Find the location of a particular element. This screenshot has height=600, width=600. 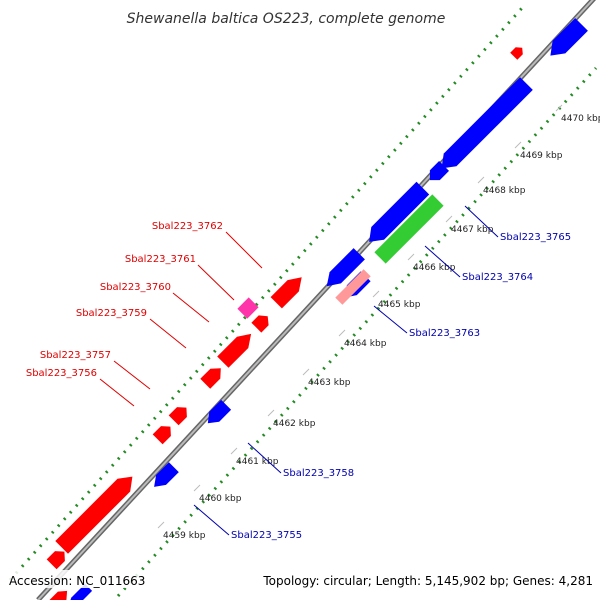

gene-sbal223-3765-arrow is located at coordinates (487, 123).